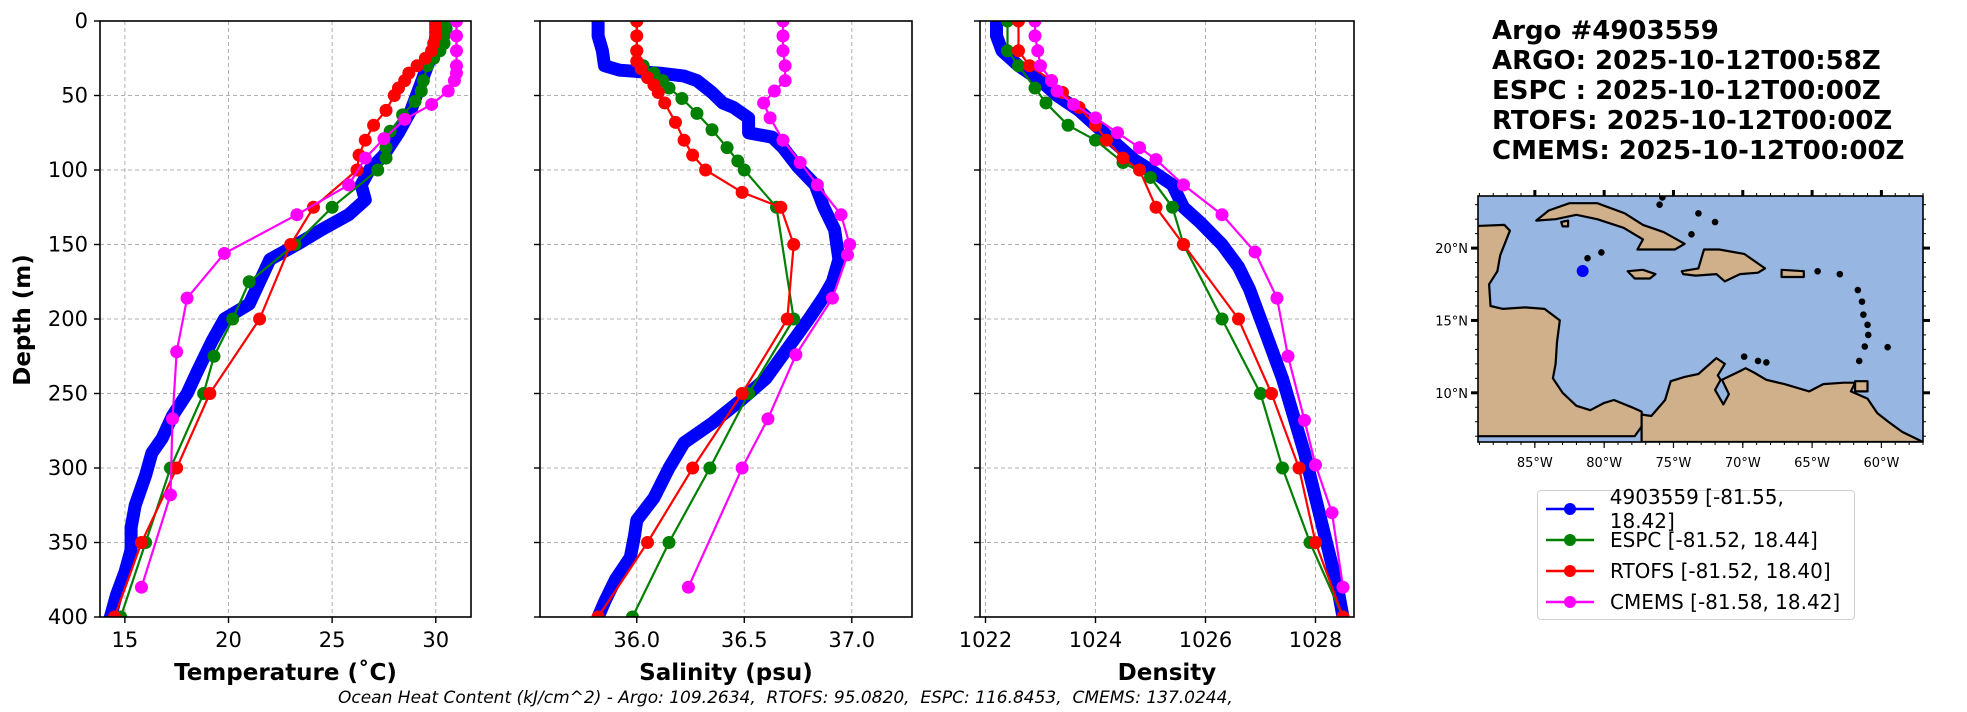 This screenshot has width=1967, height=712. Describe the element at coordinates (1684, 571) in the screenshot. I see `legend-item-rtofs: RTOFS [-81.52, 18.40]` at that location.